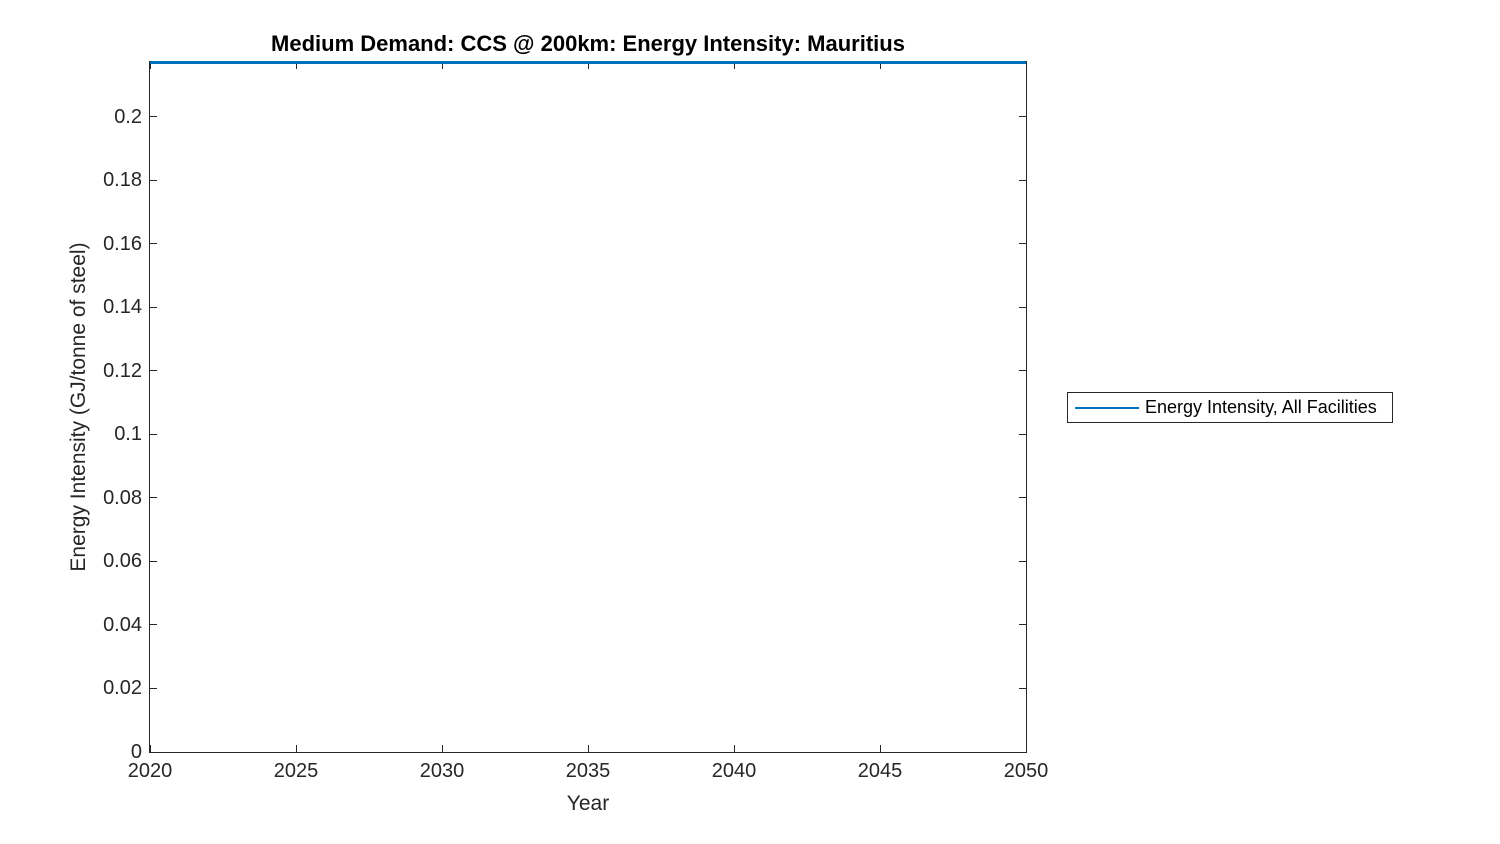 The height and width of the screenshot is (844, 1500). What do you see at coordinates (128, 116) in the screenshot?
I see `y-tick-label: 0.2` at bounding box center [128, 116].